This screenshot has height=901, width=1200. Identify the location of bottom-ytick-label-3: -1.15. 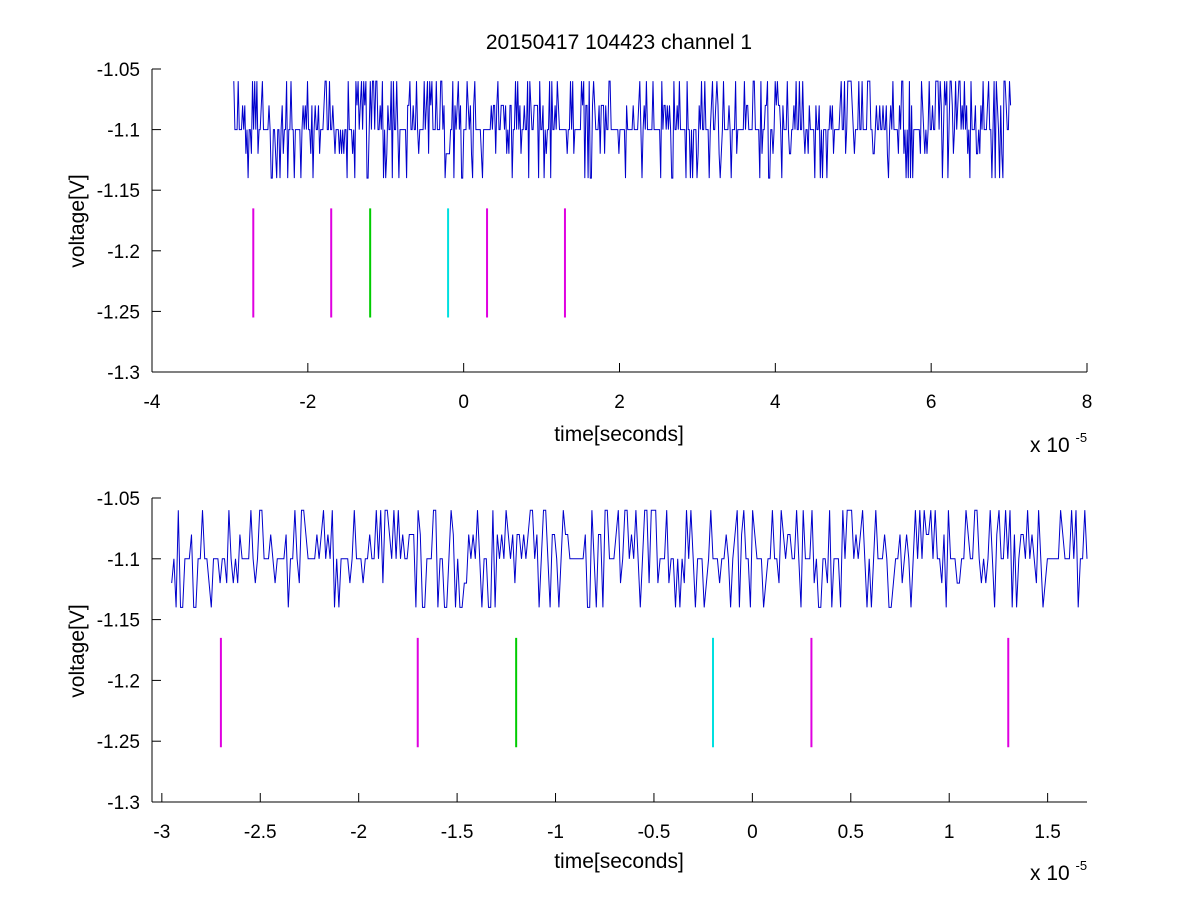
(118, 621).